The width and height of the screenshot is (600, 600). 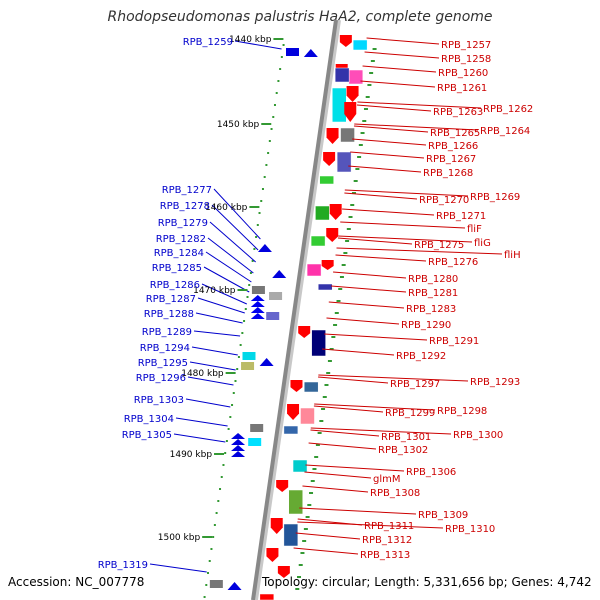 What do you see at coordinates (296, 309) in the screenshot?
I see `genome-backbone` at bounding box center [296, 309].